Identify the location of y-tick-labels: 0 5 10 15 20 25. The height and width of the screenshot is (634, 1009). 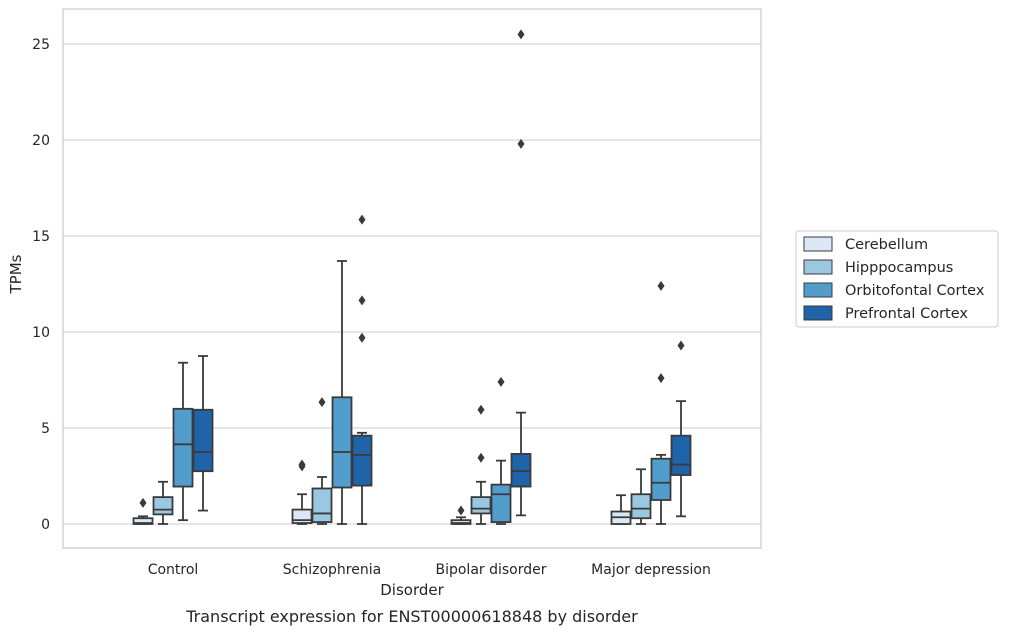
(41, 285).